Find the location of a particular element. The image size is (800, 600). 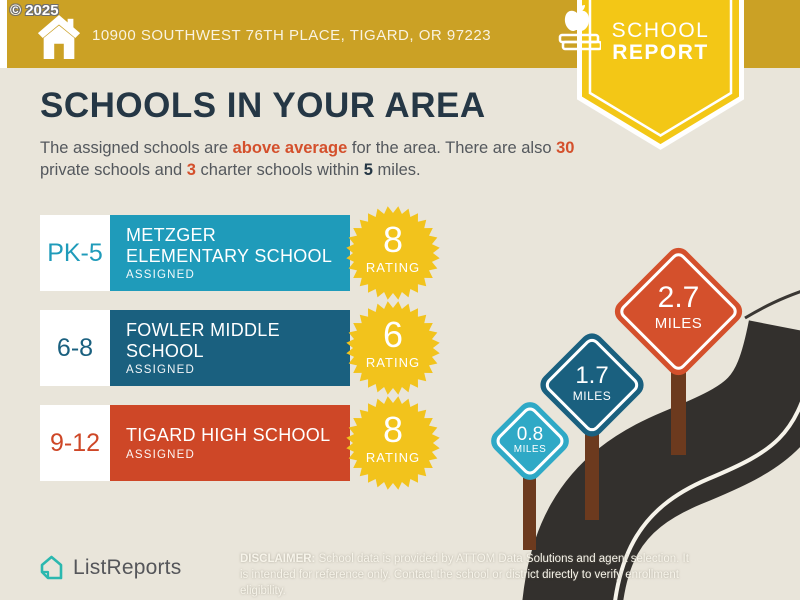

badge-label-school: SCHOOL is located at coordinates (660, 30).